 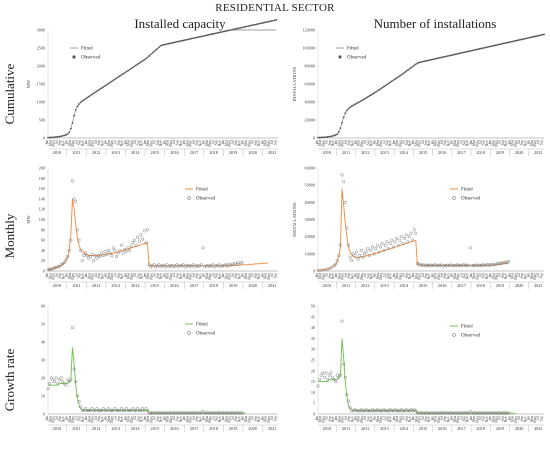 I want to click on monthly-capacity-year-label: 2012, so click(x=96, y=285).